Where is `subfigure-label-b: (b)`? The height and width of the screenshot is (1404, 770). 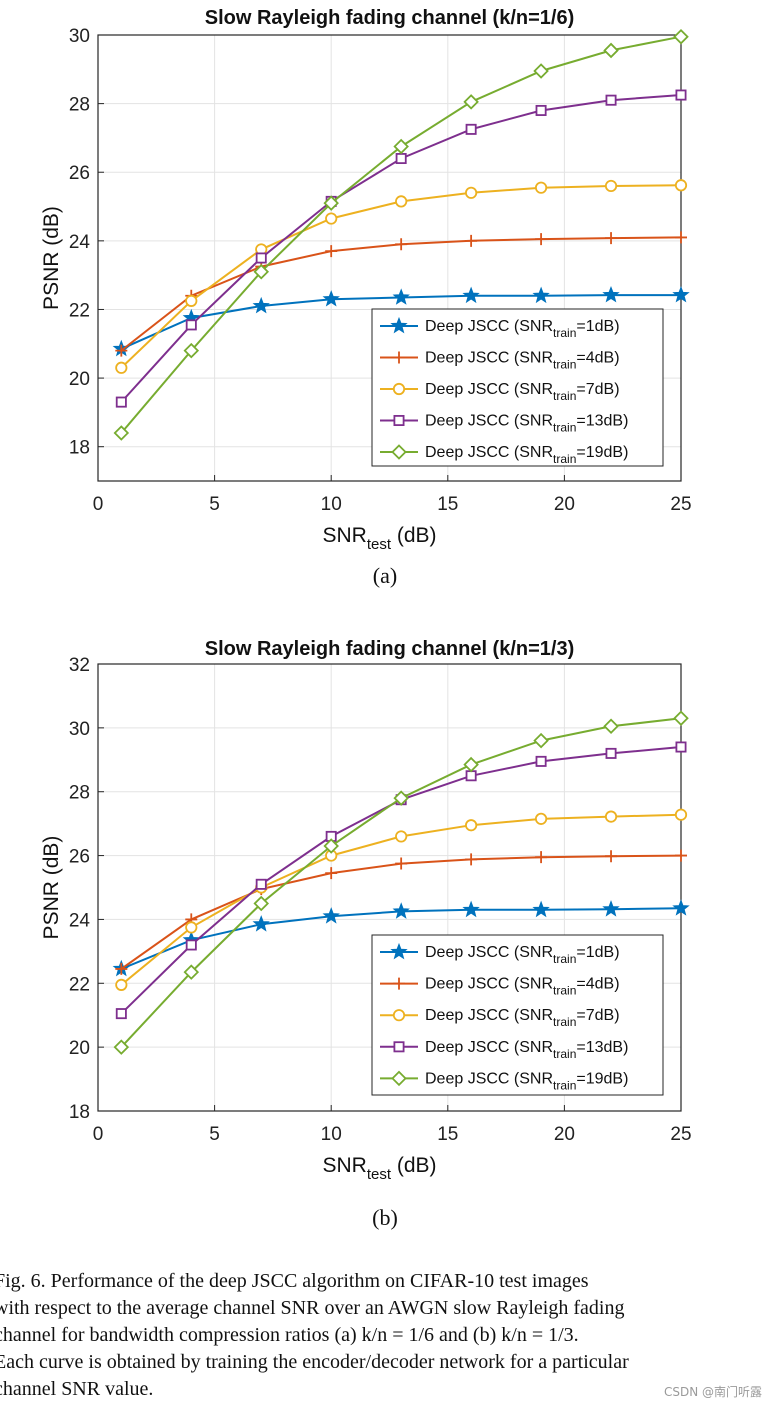
subfigure-label-b: (b) is located at coordinates (385, 1217).